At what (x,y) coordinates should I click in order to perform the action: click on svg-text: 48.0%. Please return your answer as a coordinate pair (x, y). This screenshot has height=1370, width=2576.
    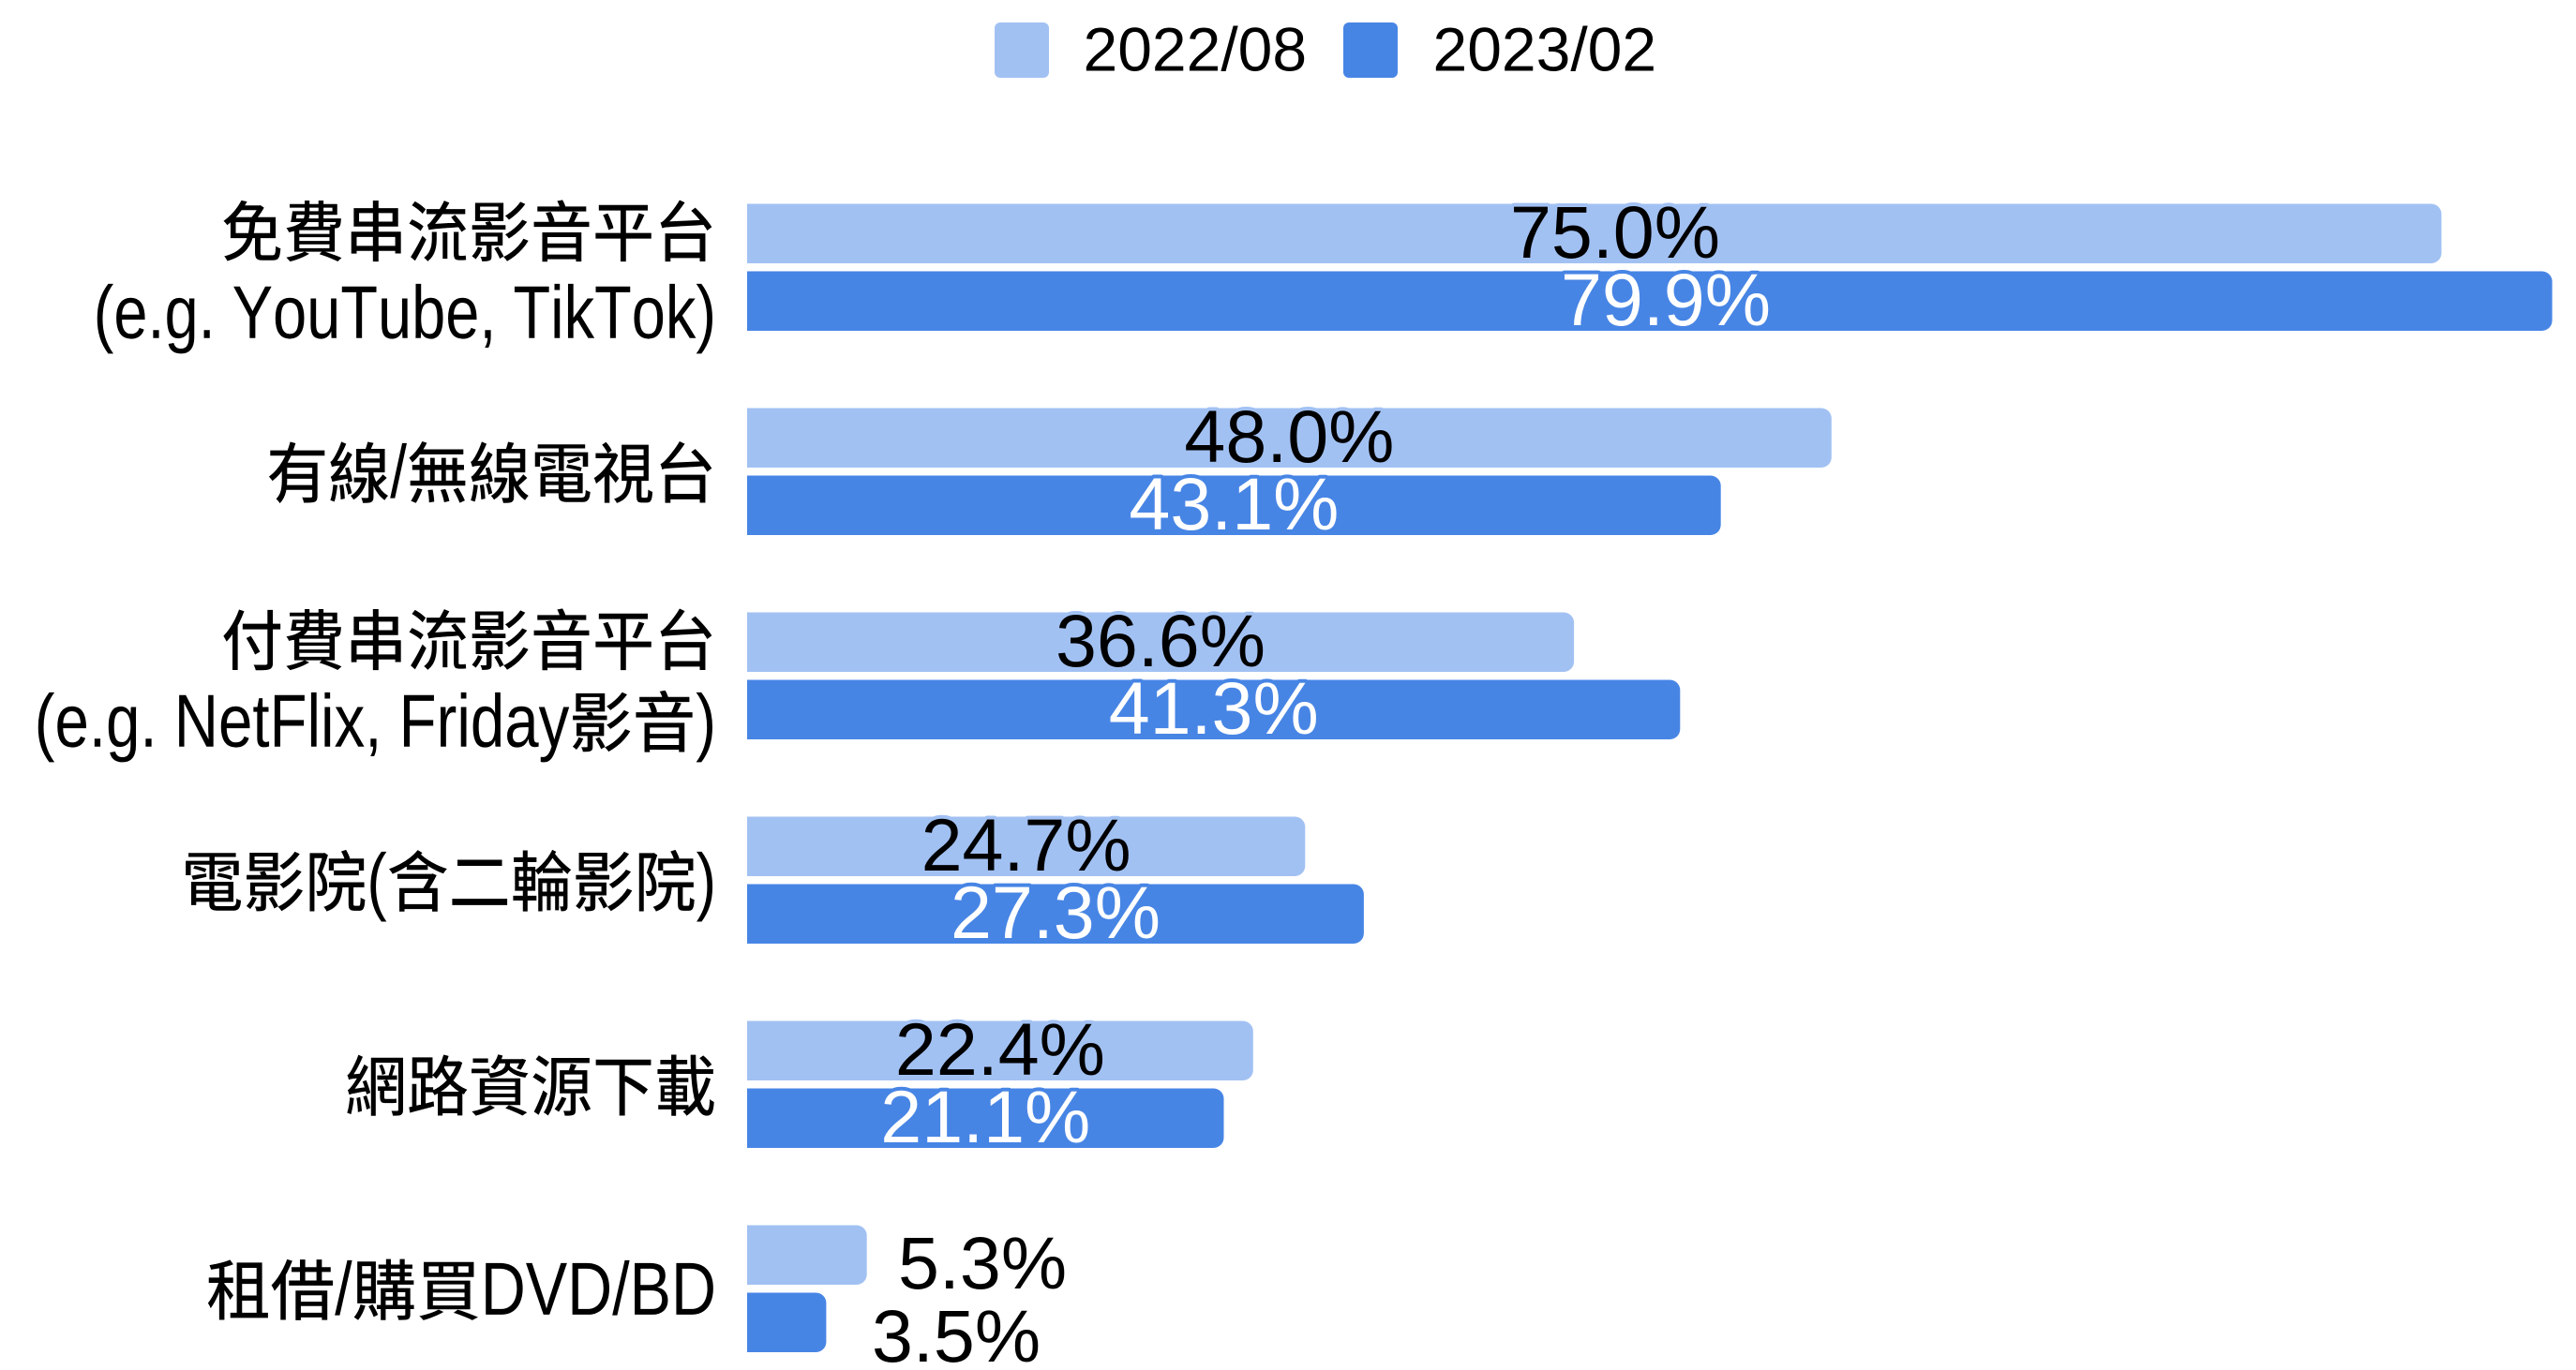
    Looking at the image, I should click on (1289, 436).